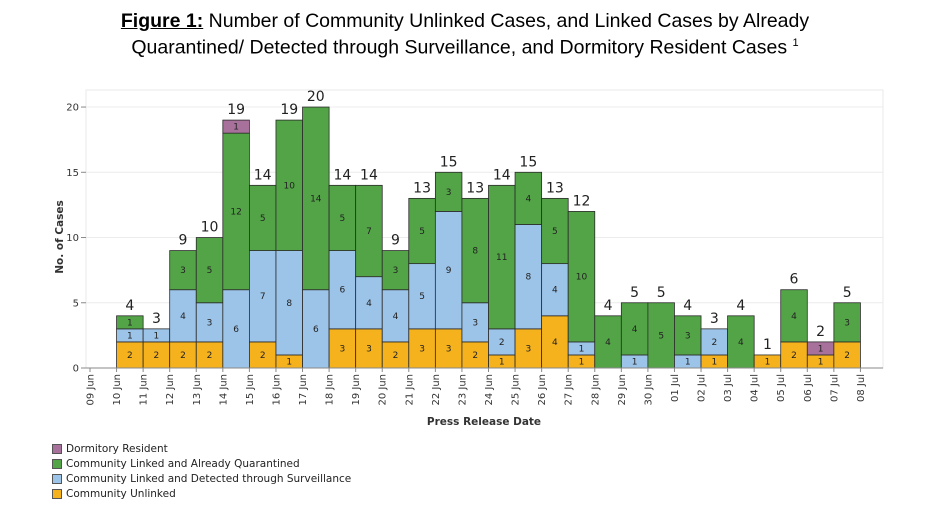 The width and height of the screenshot is (930, 517). I want to click on total-label: 6, so click(794, 280).